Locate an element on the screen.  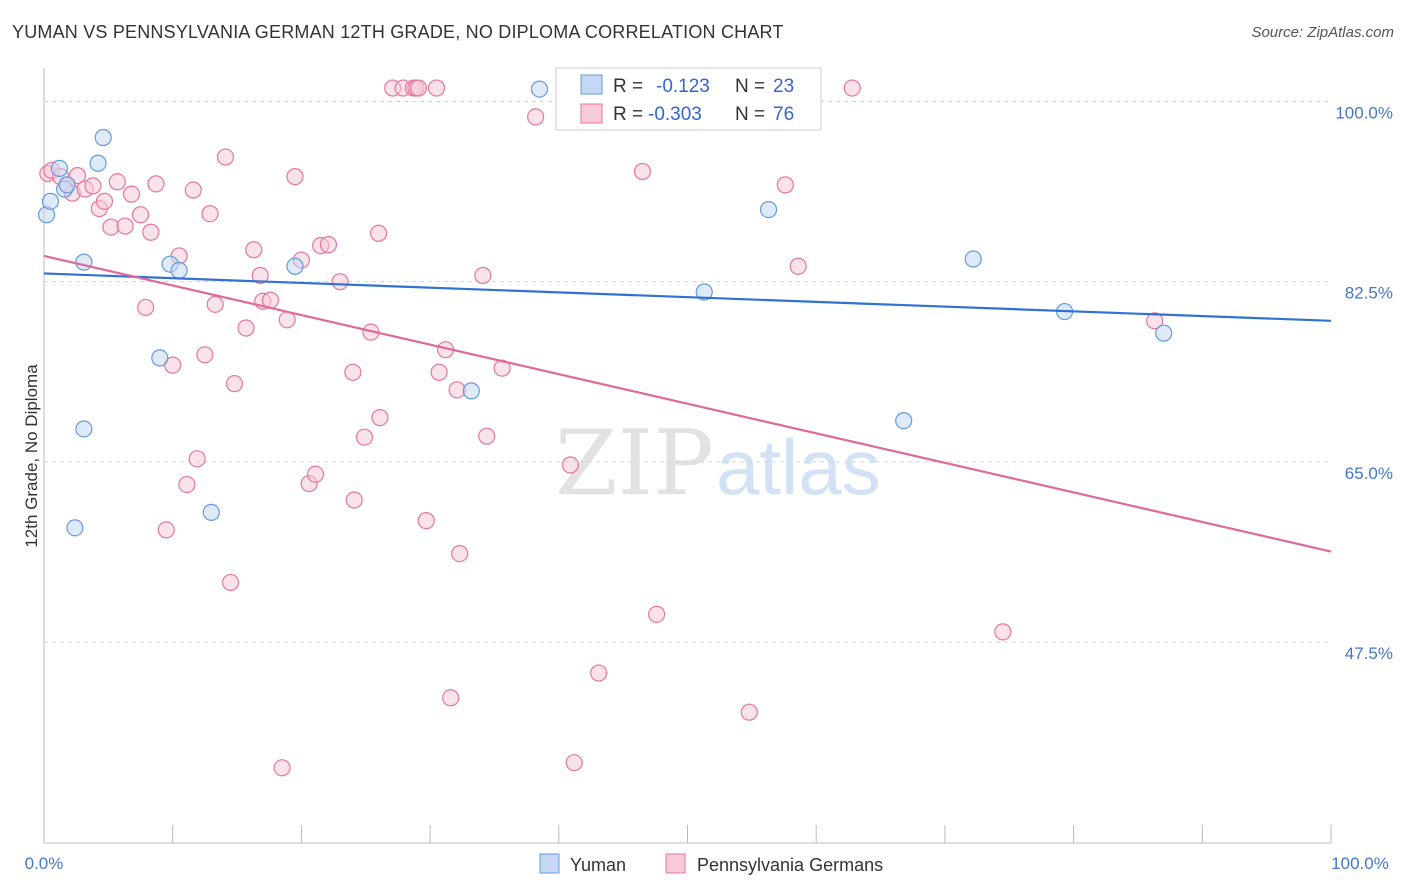
legend-swatch-pennsylvania-germans is located at coordinates (591, 113).